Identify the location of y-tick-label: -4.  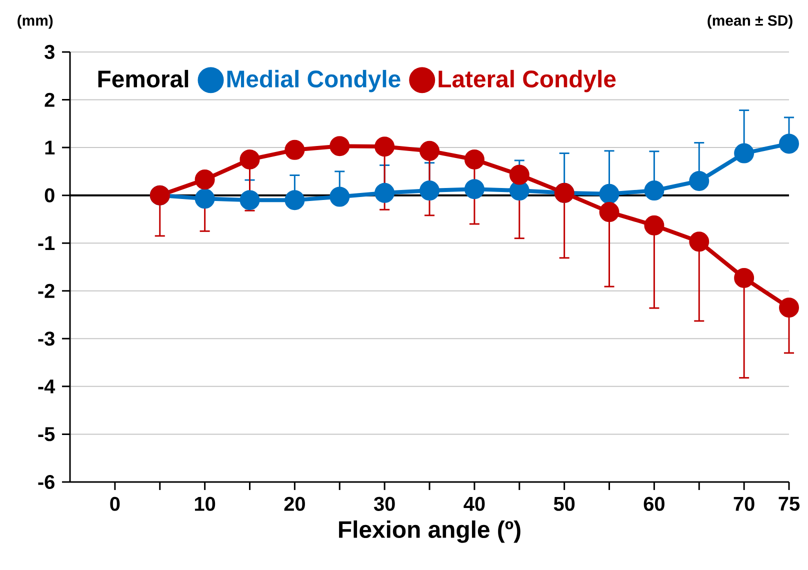
(47, 387).